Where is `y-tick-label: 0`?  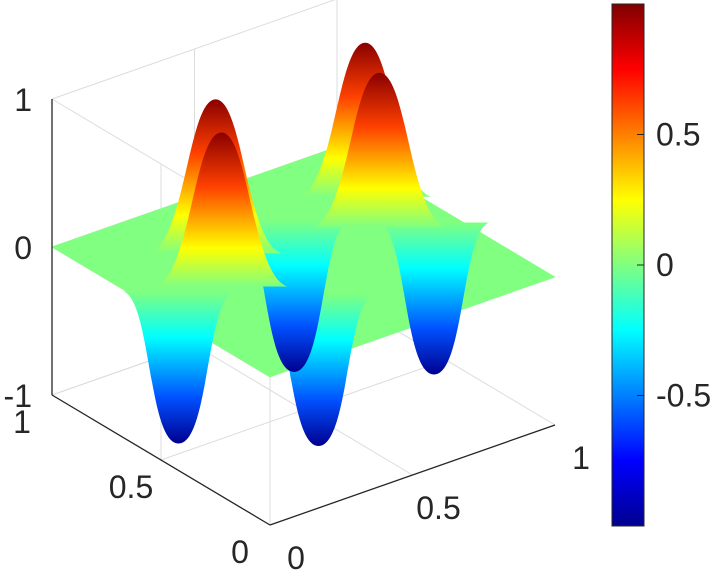 y-tick-label: 0 is located at coordinates (240, 552).